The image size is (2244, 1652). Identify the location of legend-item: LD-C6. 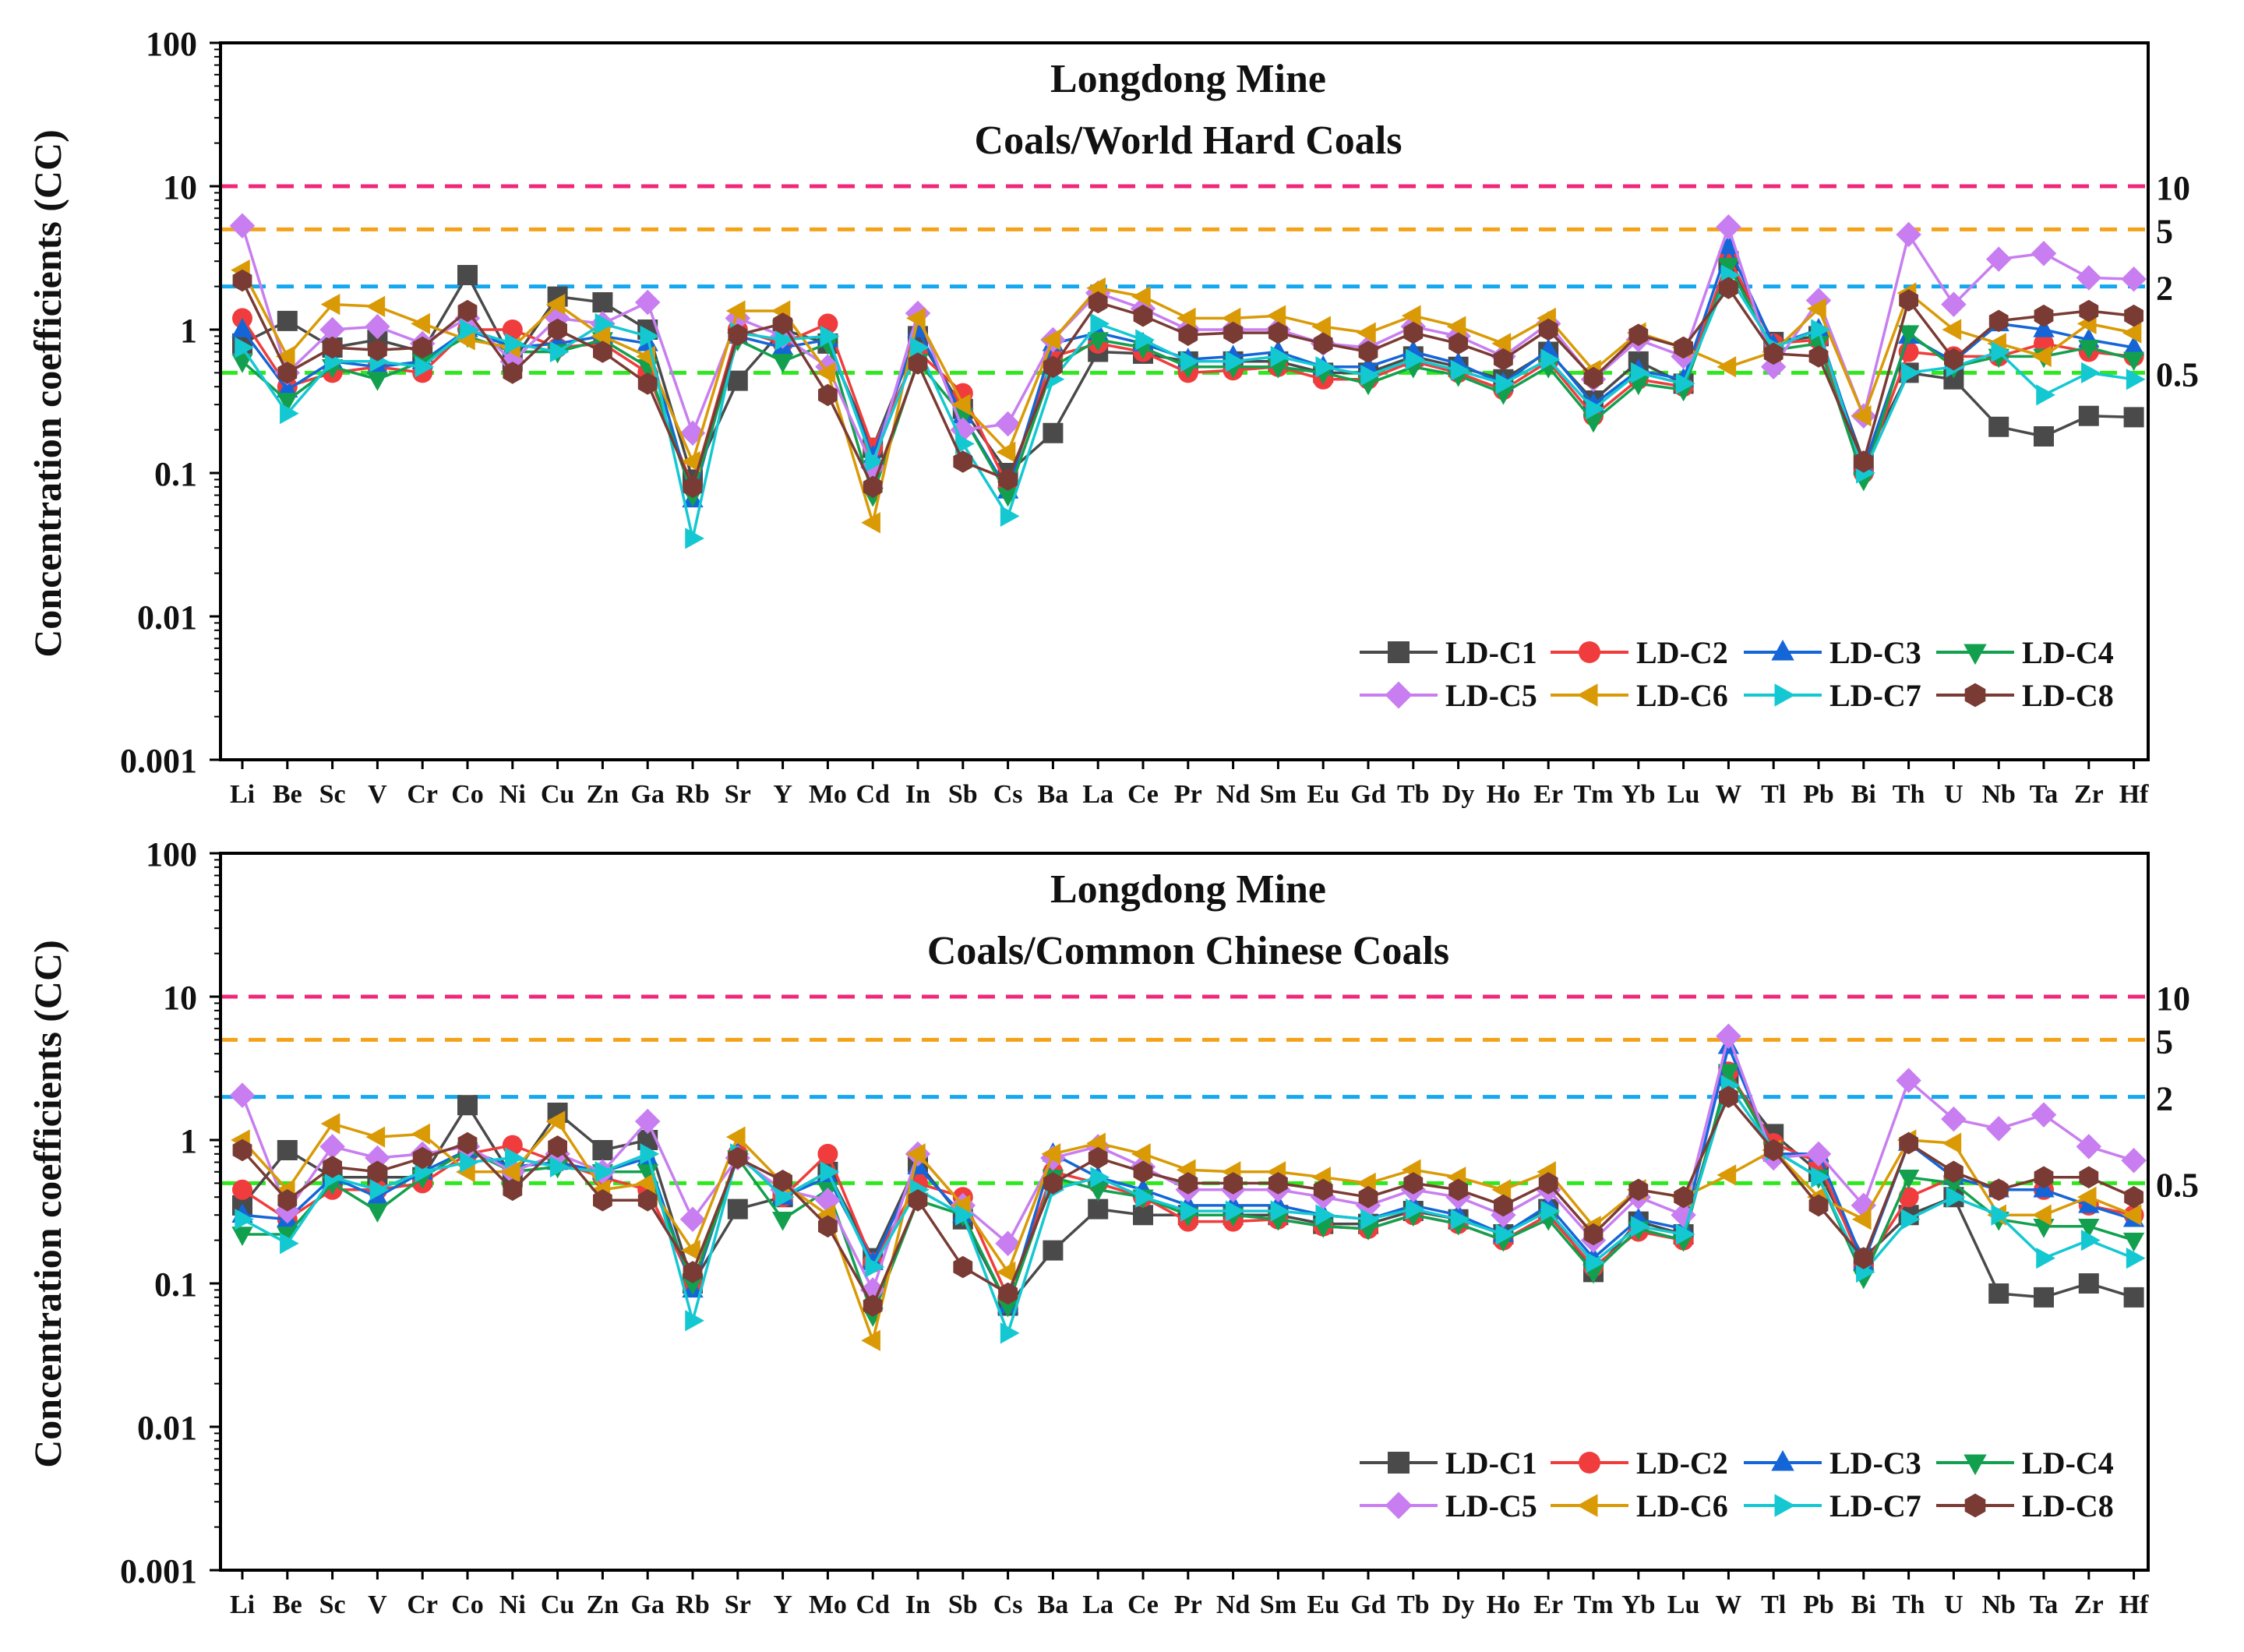
(1639, 696).